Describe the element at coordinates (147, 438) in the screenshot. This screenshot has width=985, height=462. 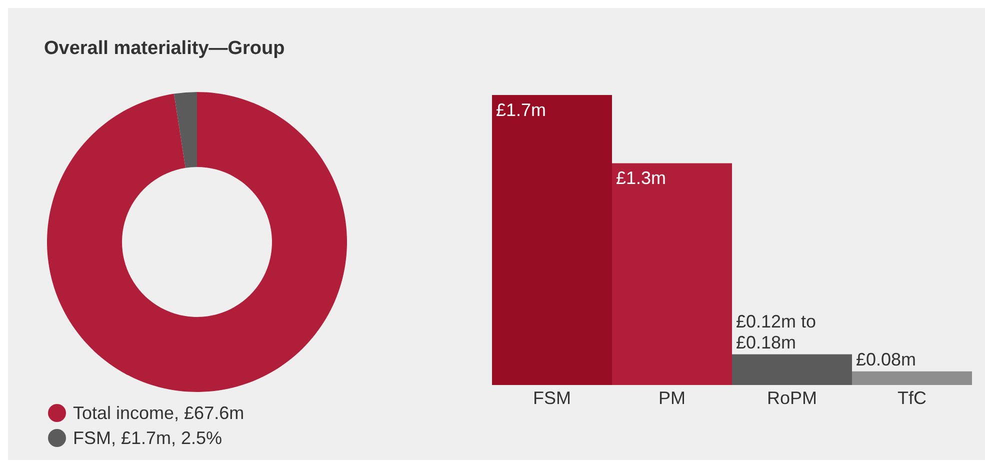
I see `legend-label: FSM, £1.7m, 2.5%` at that location.